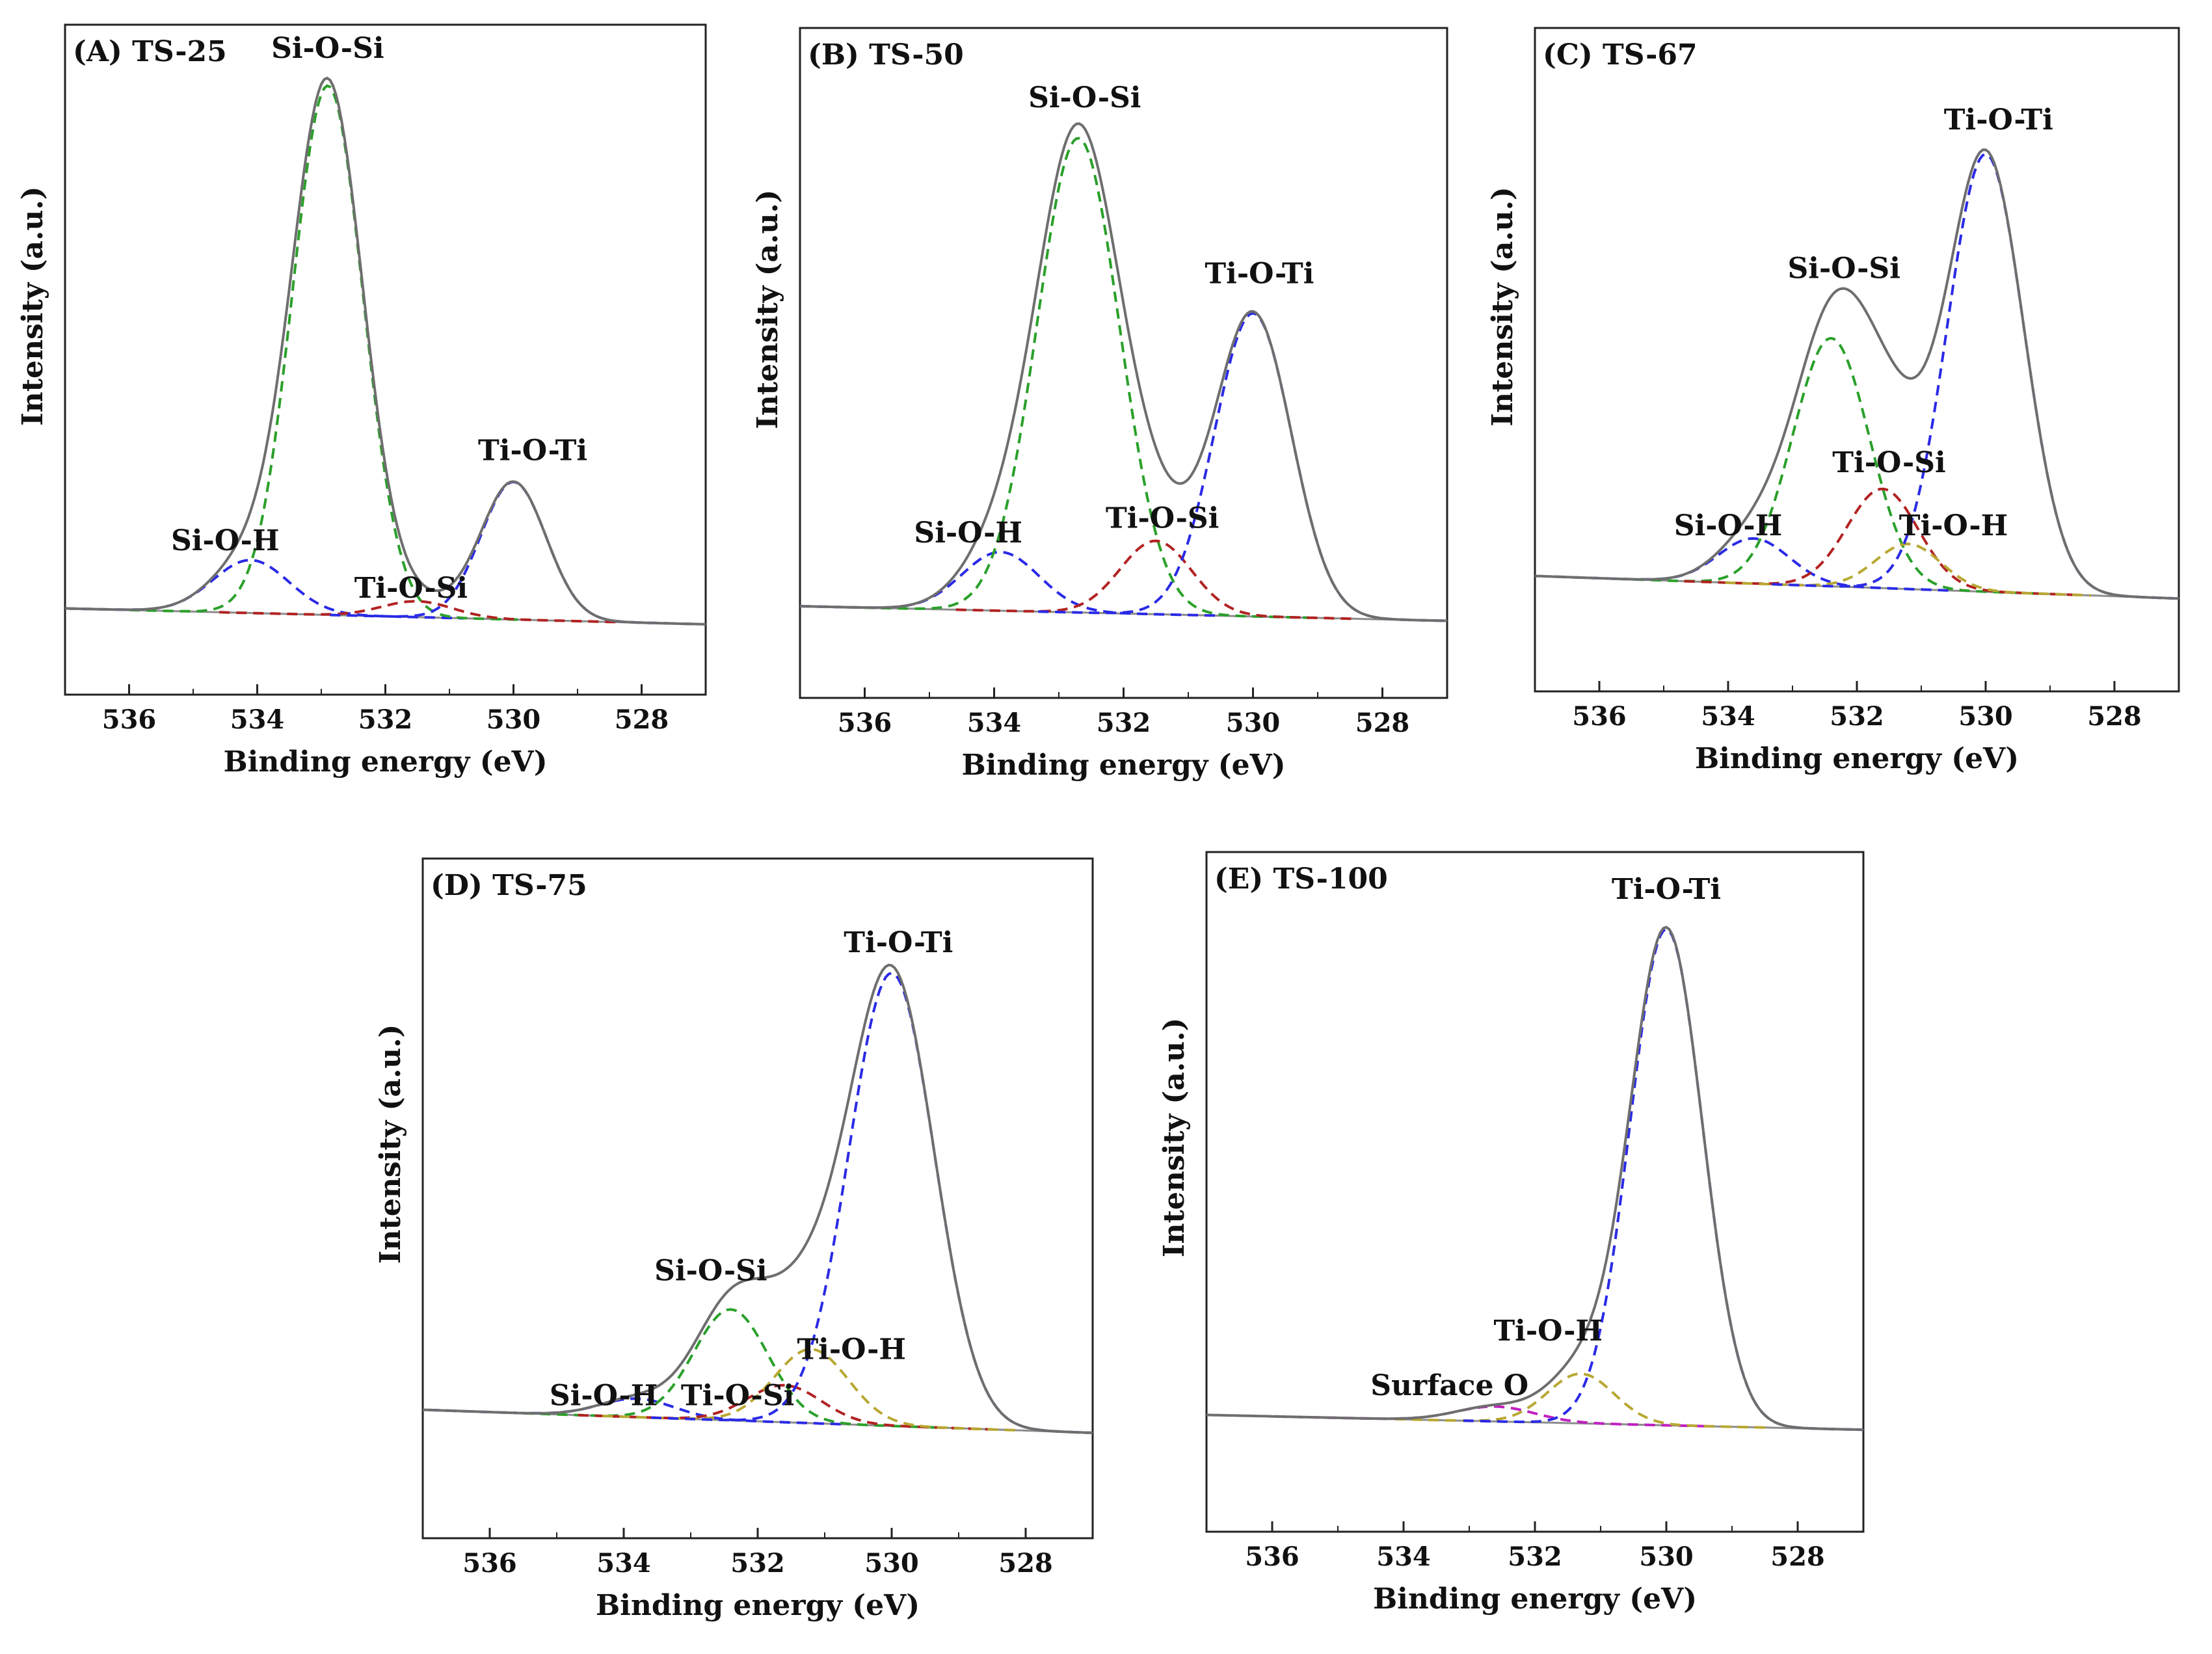 The image size is (2212, 1654). Describe the element at coordinates (1301, 879) in the screenshot. I see `panel-title: (E) TS-100` at that location.